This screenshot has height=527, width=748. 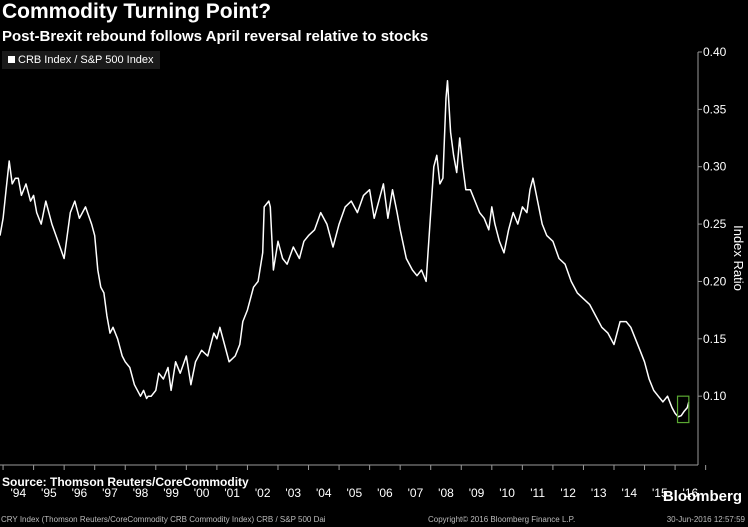 I want to click on y-tick-label: 0.35, so click(x=715, y=109).